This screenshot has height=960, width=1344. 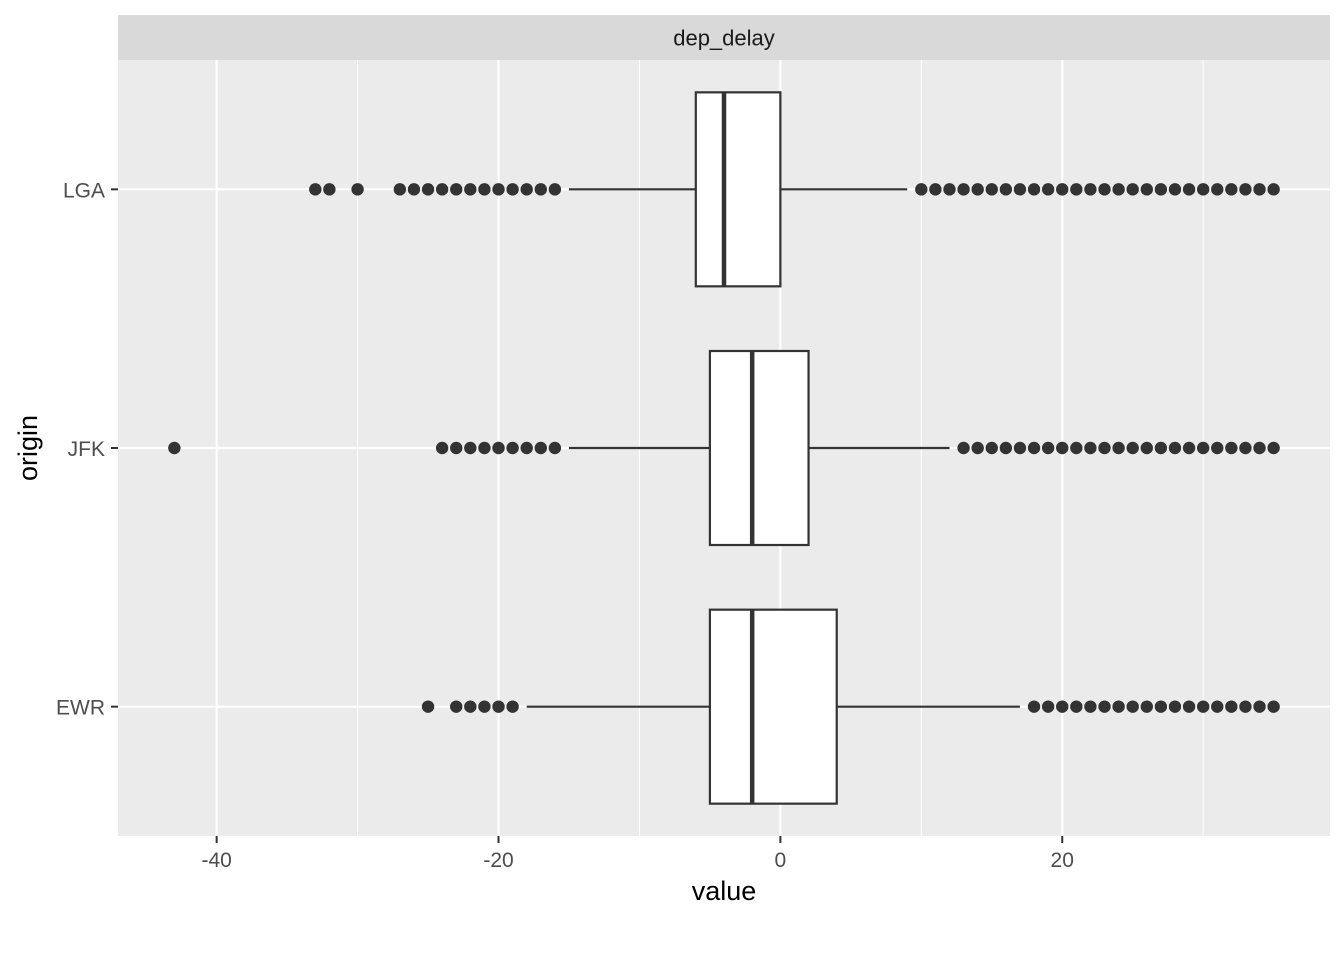 What do you see at coordinates (1062, 860) in the screenshot?
I see `x-tick-label: 20` at bounding box center [1062, 860].